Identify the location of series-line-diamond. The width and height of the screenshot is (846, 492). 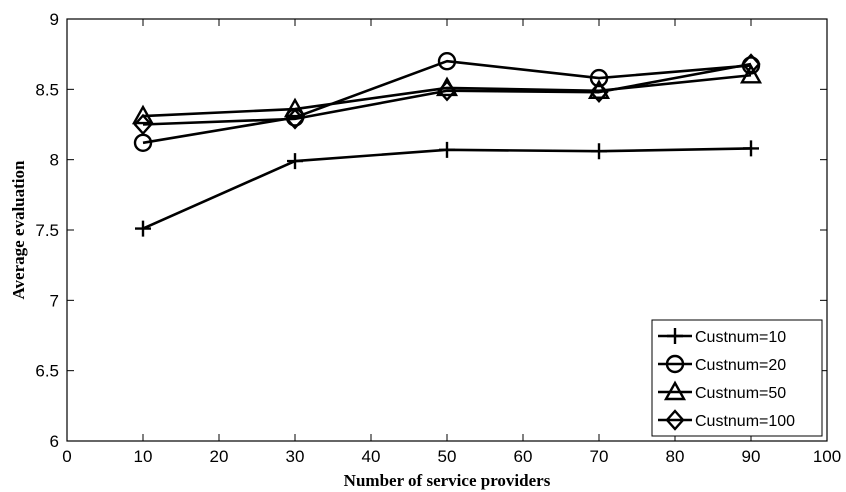
(447, 94).